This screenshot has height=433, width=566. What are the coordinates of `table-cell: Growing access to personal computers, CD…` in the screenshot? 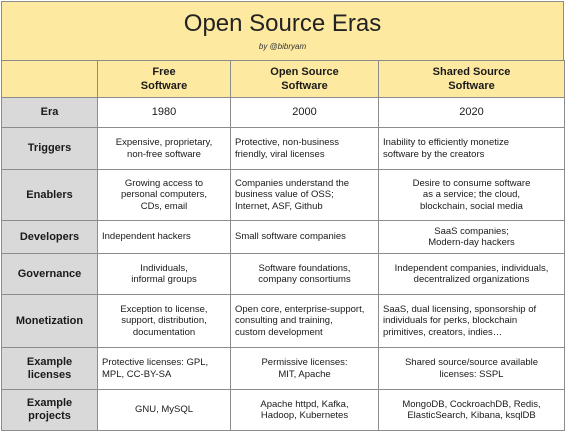 It's located at (164, 195).